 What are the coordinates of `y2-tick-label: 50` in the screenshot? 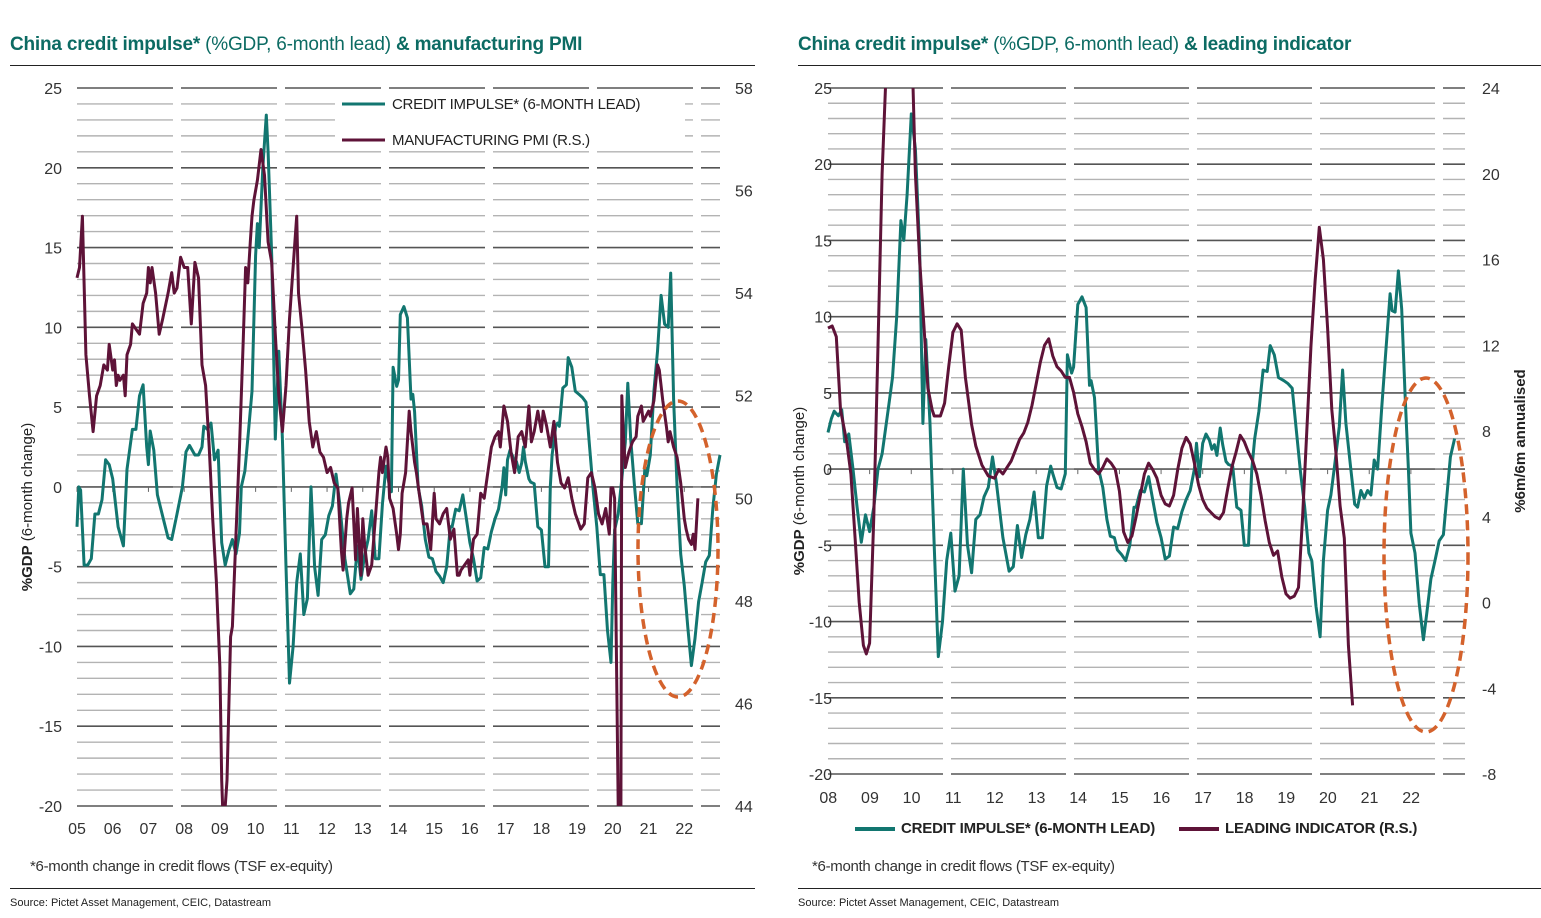 It's located at (744, 499).